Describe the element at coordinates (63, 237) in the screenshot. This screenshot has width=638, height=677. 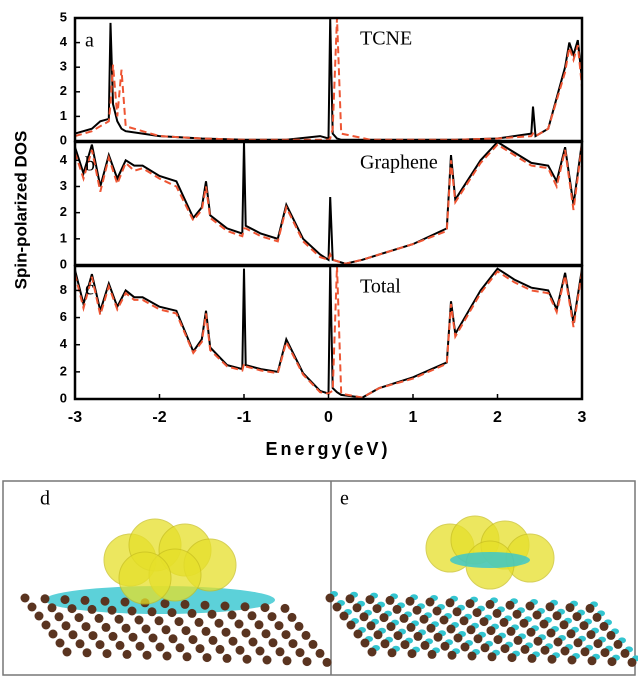
I see `y-tick-label: 1` at that location.